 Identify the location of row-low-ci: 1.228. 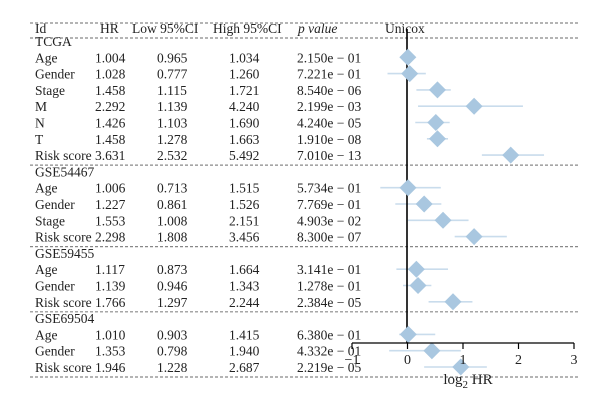
(172, 367).